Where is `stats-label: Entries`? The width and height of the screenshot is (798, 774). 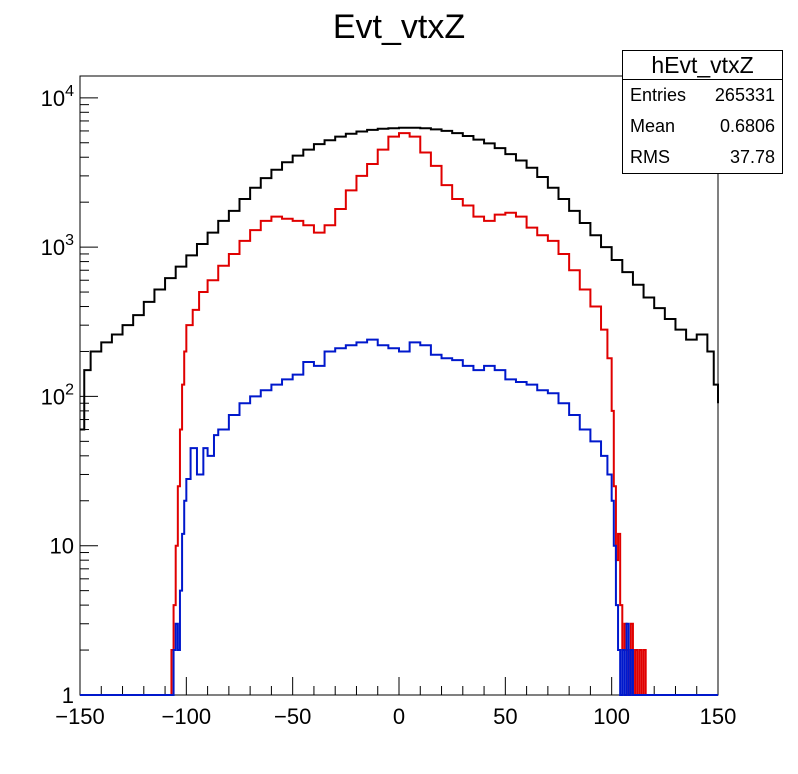 stats-label: Entries is located at coordinates (658, 95).